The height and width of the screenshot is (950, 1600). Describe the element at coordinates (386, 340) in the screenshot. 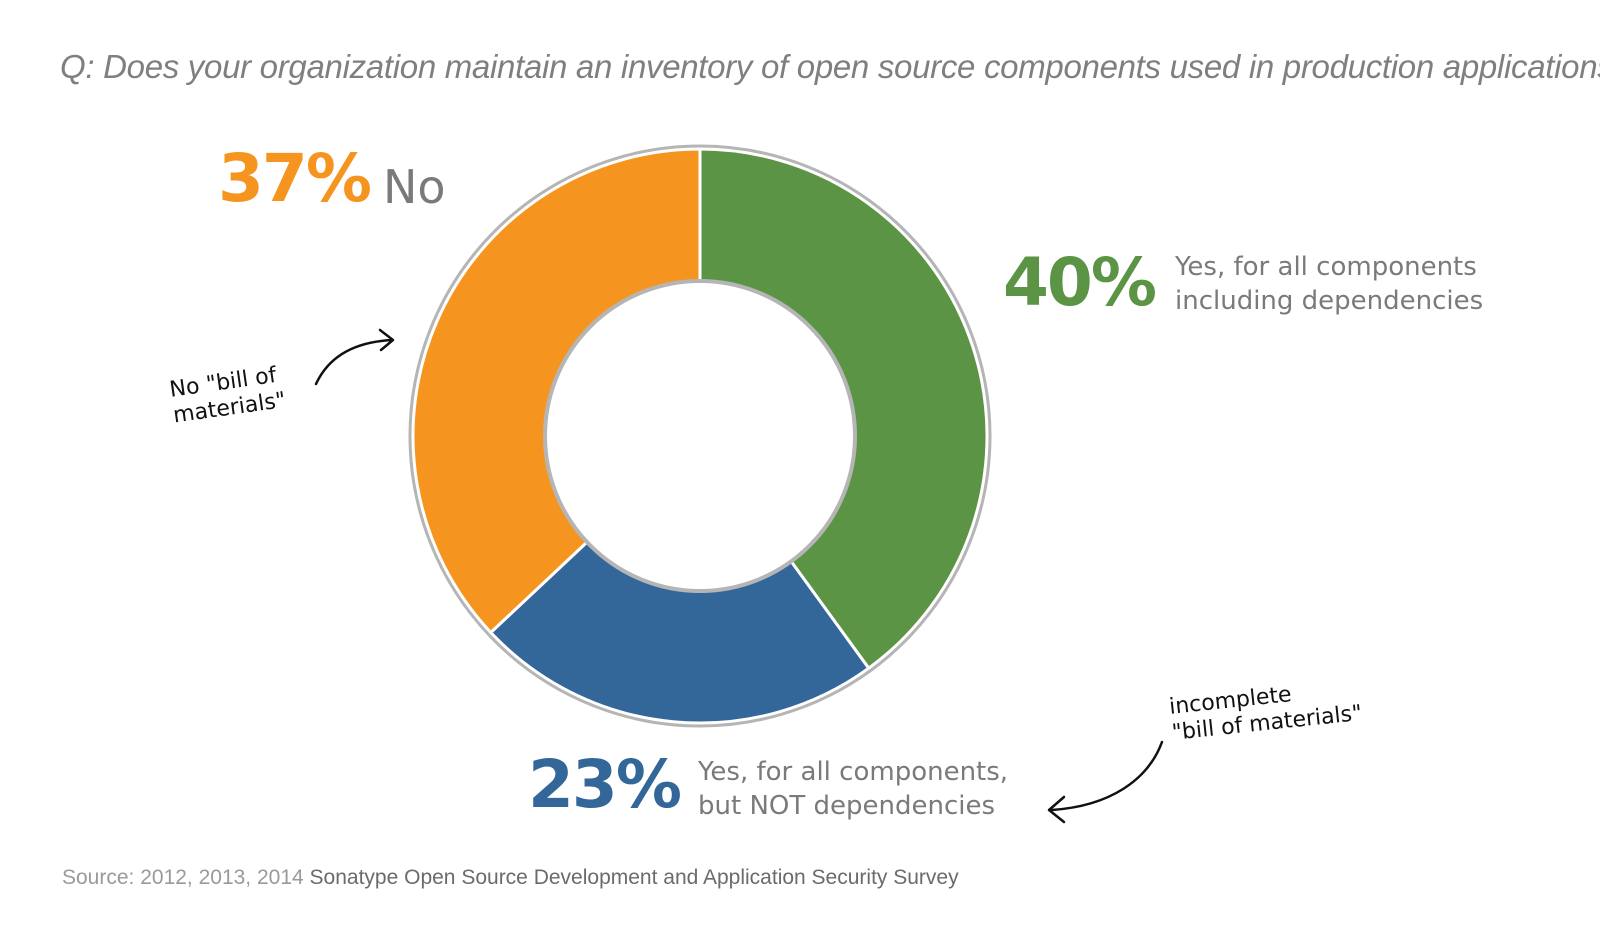

I see `no-bom-arrowhead` at that location.